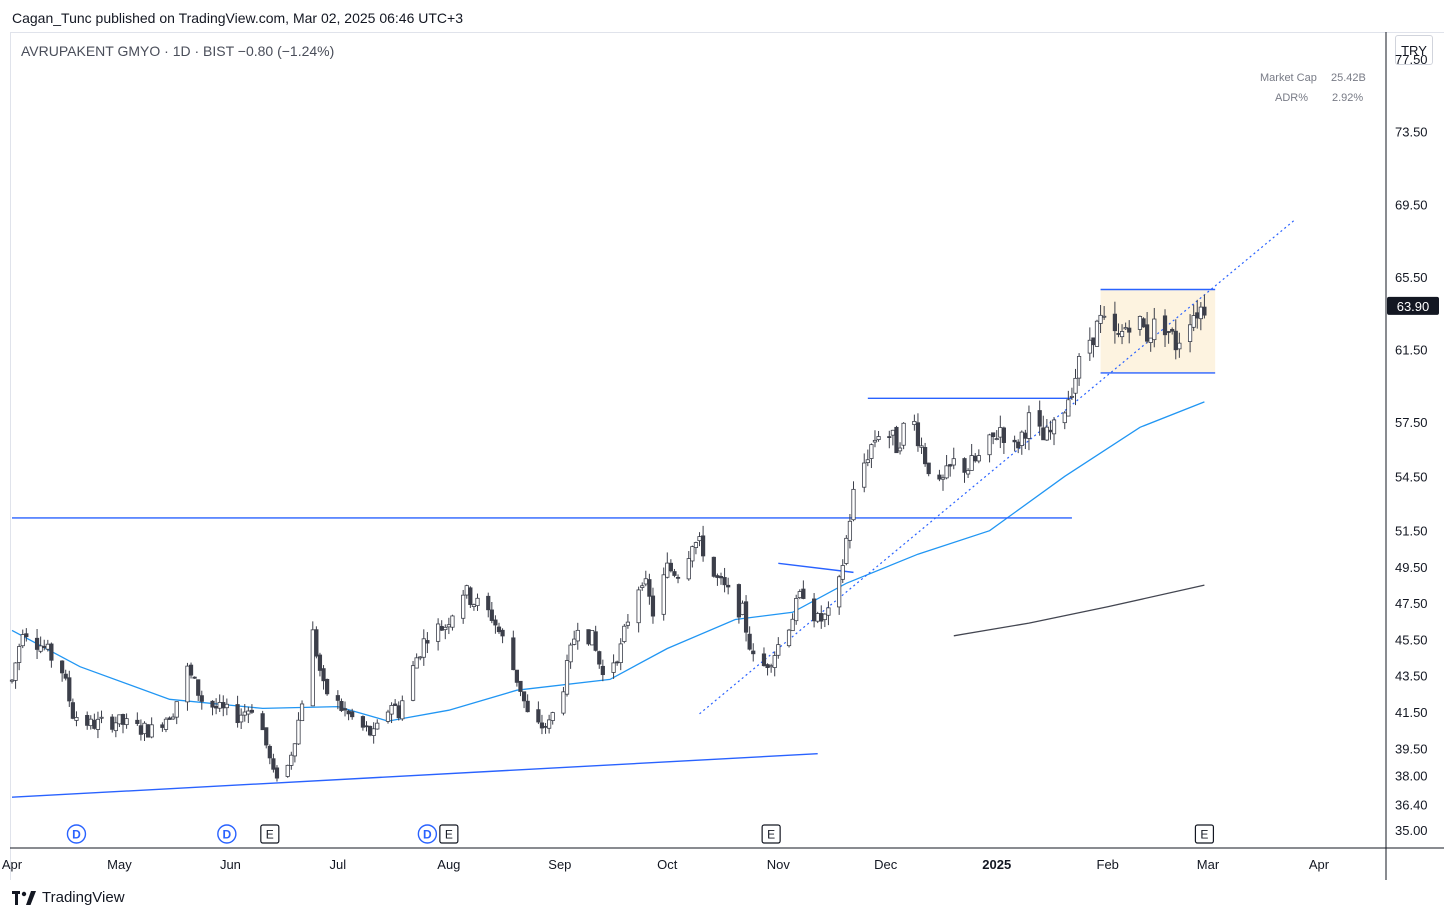  I want to click on tradingview-logo: TradingView, so click(68, 897).